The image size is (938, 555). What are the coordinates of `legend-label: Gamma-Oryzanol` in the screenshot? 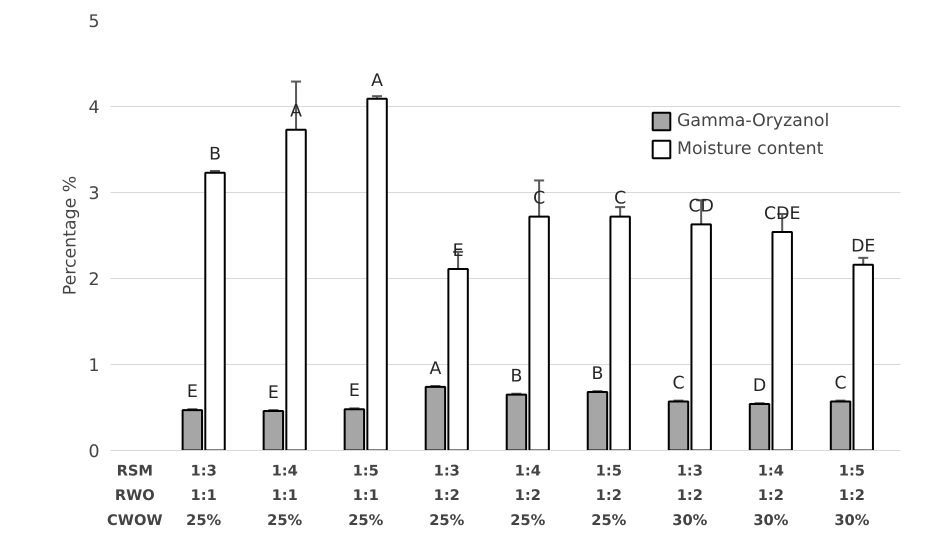 It's located at (753, 121).